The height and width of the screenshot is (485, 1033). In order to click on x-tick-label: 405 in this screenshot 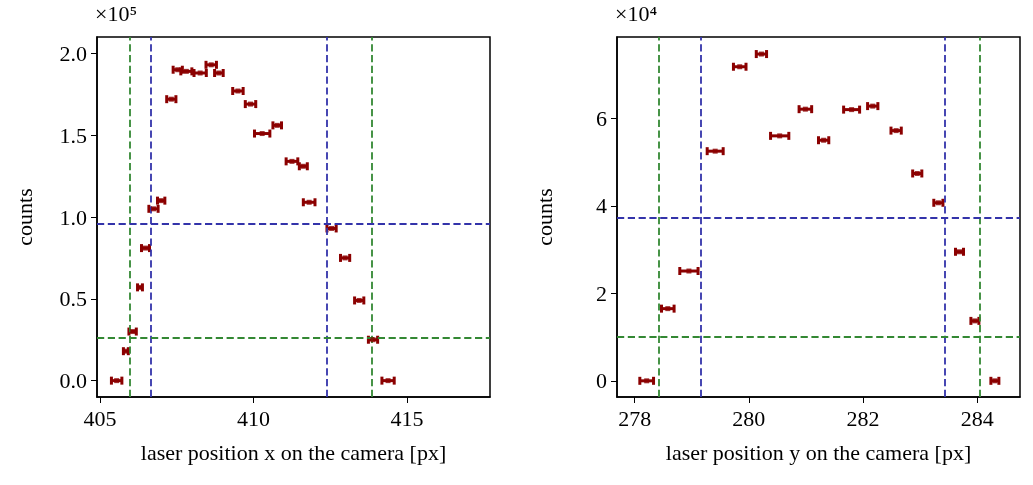, I will do `click(100, 418)`.